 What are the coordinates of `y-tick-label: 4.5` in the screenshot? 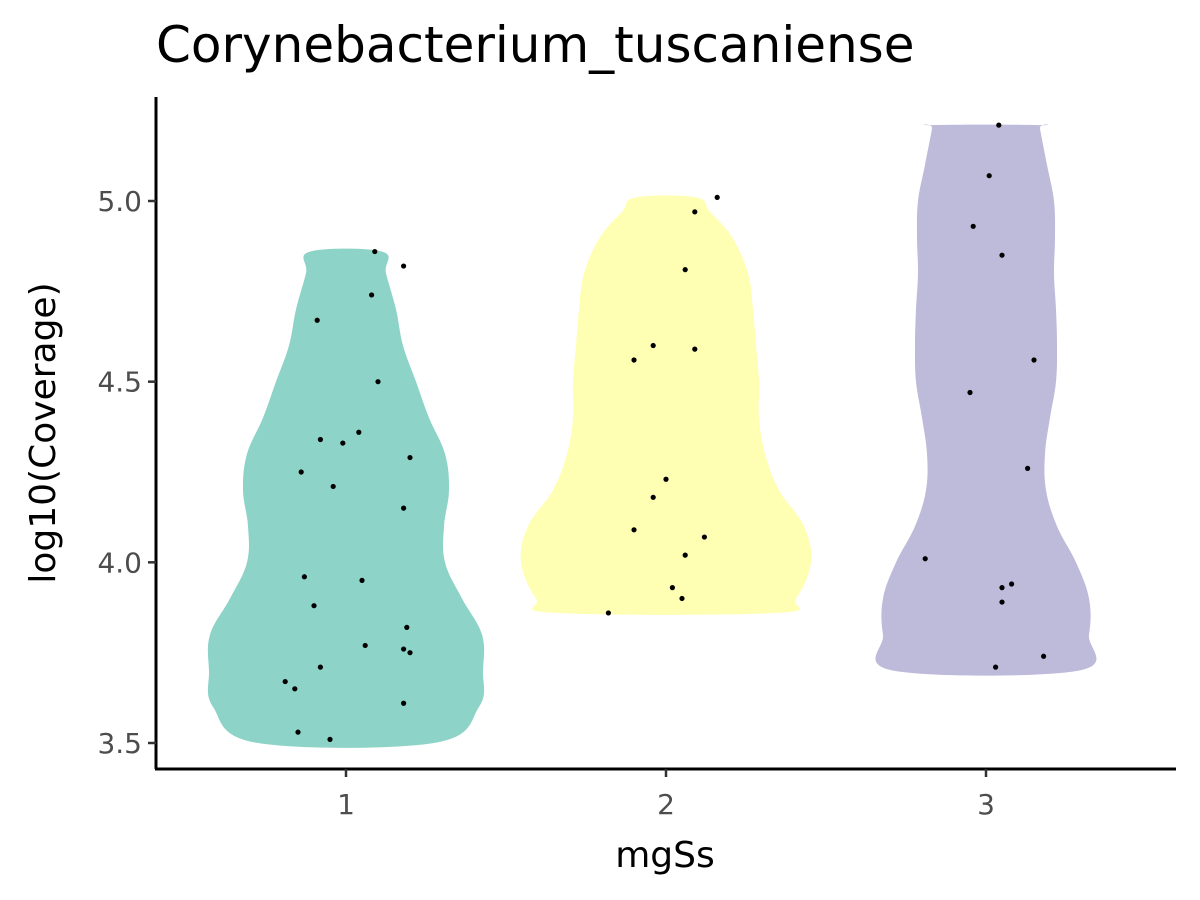 It's located at (119, 382).